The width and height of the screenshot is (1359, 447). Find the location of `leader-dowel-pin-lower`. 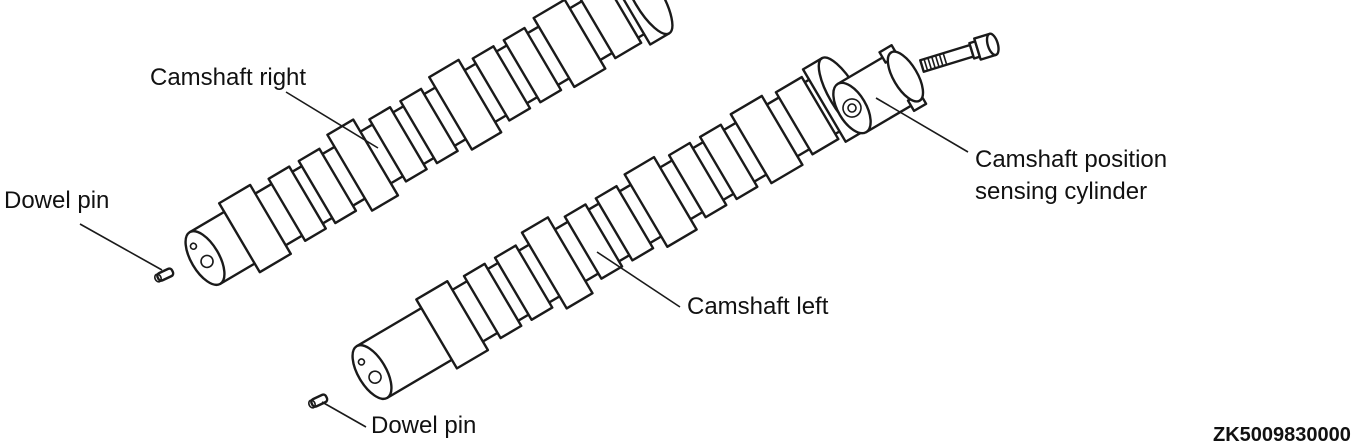

leader-dowel-pin-lower is located at coordinates (344, 414).